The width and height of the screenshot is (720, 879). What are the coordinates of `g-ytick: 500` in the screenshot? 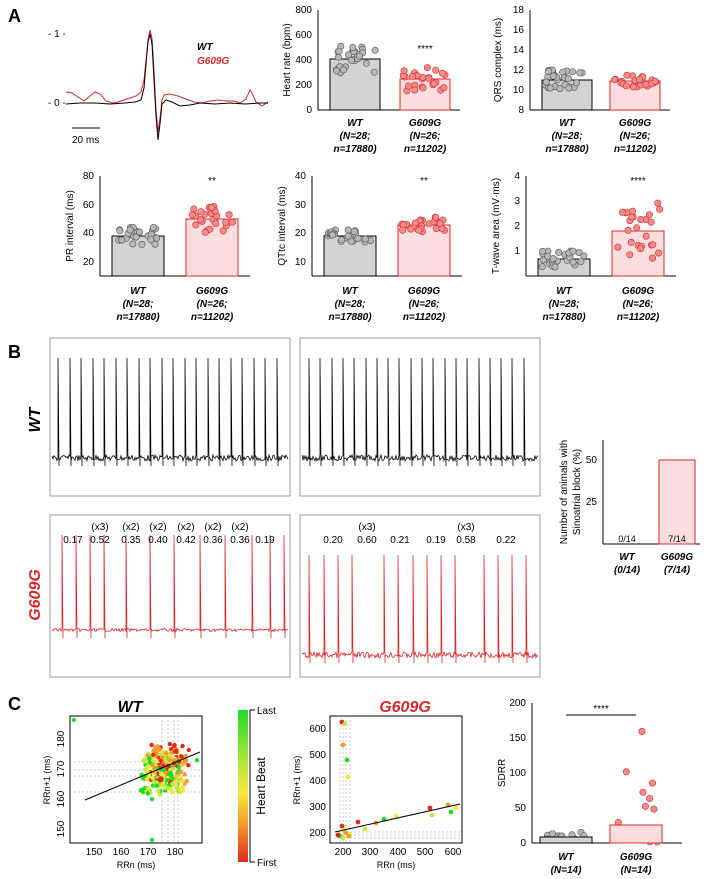 It's located at (317, 755).